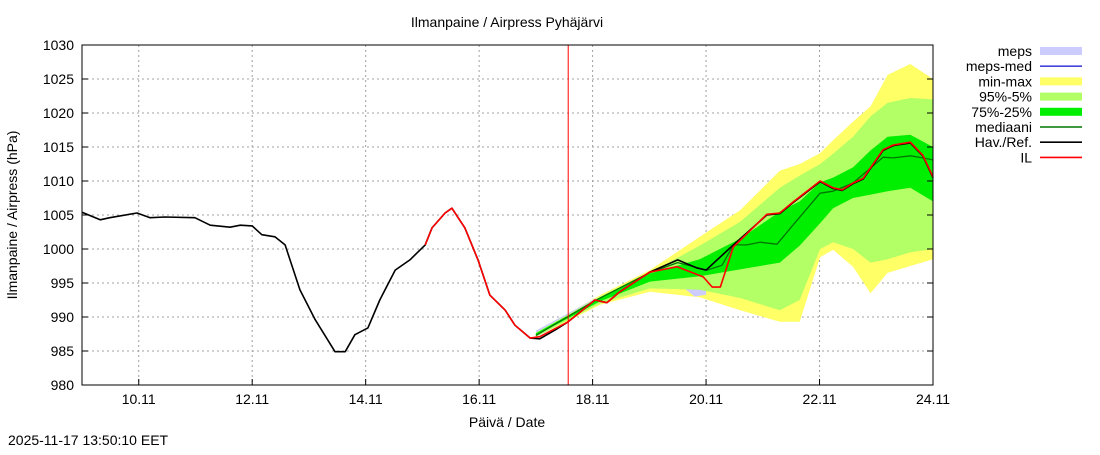 This screenshot has height=455, width=1100. I want to click on x-tick-label: 10.11, so click(139, 399).